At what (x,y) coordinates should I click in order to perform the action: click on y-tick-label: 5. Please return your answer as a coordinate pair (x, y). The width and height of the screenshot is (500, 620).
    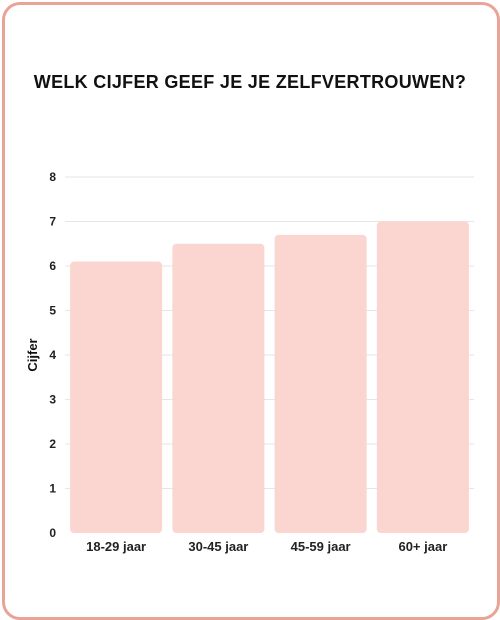
    Looking at the image, I should click on (52, 311).